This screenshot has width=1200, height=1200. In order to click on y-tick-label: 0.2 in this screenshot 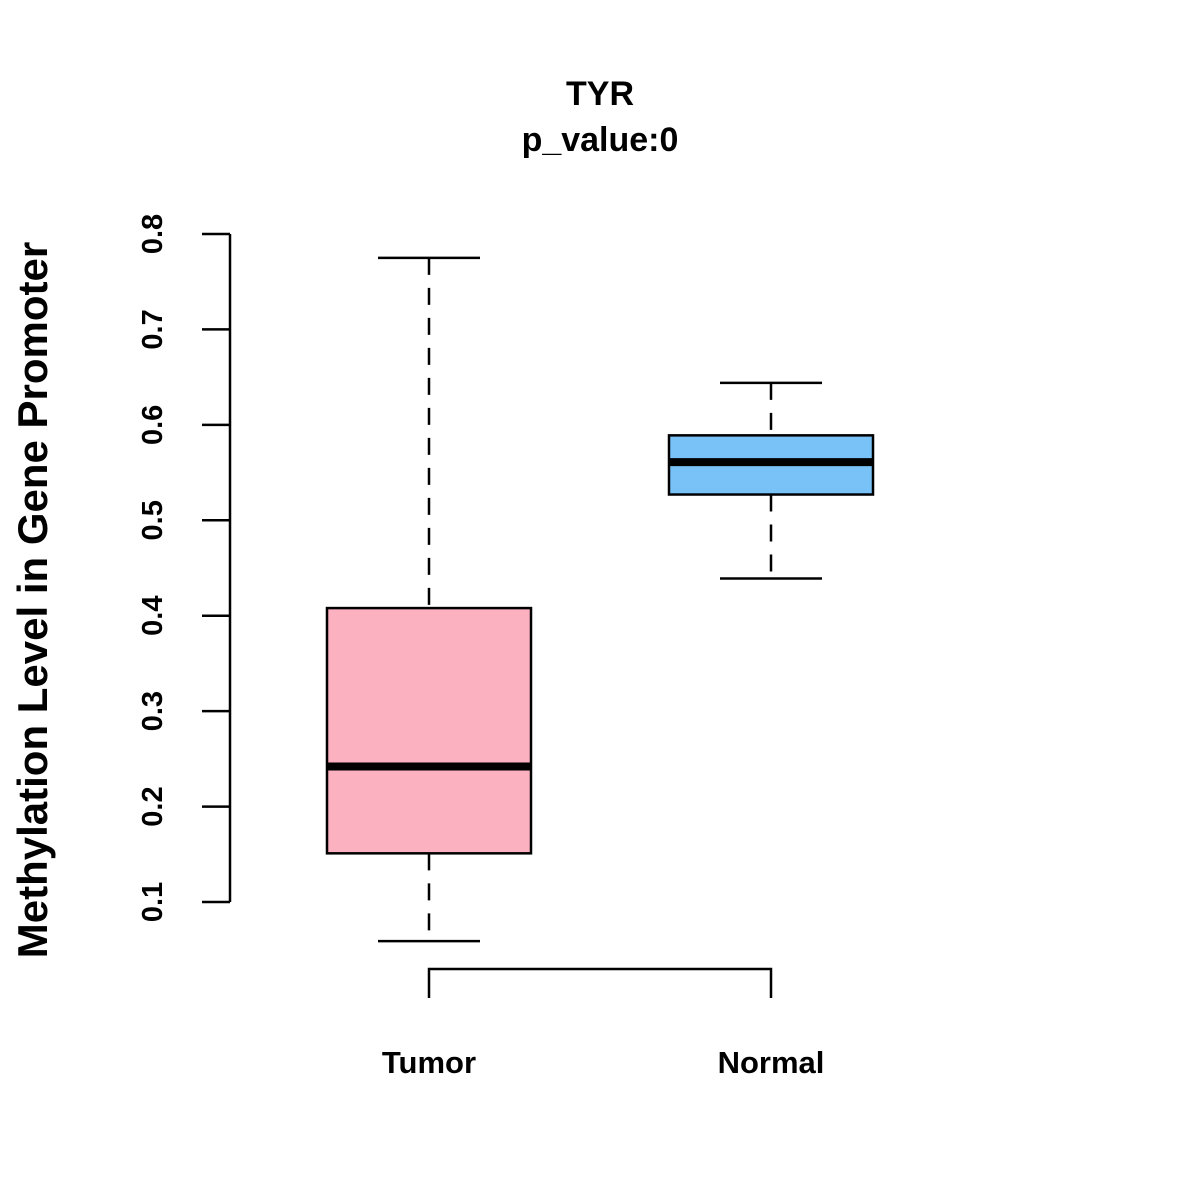, I will do `click(153, 806)`.